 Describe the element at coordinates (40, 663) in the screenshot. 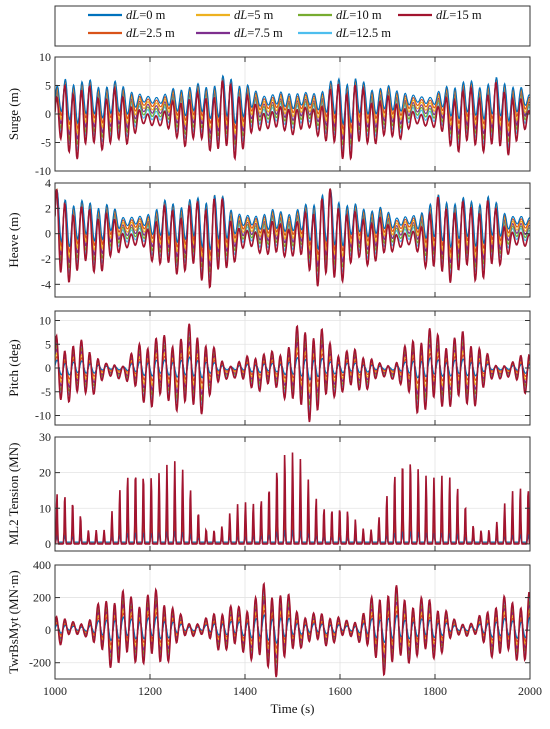

I see `y-tick-label: -200` at that location.